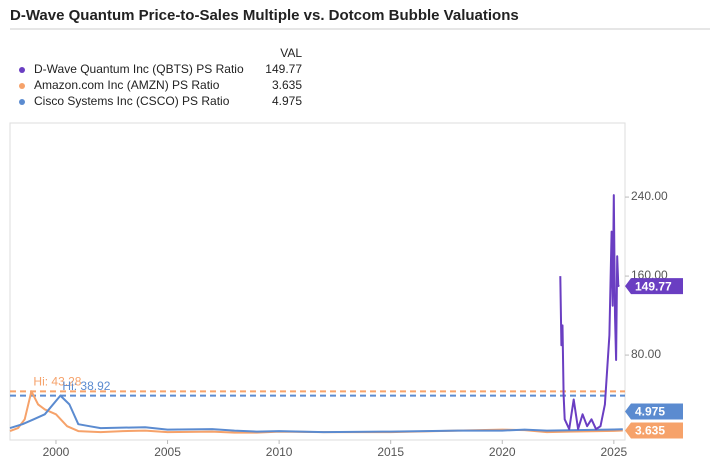 Image resolution: width=720 pixels, height=474 pixels. What do you see at coordinates (650, 431) in the screenshot?
I see `value-tag-label: 3.635` at bounding box center [650, 431].